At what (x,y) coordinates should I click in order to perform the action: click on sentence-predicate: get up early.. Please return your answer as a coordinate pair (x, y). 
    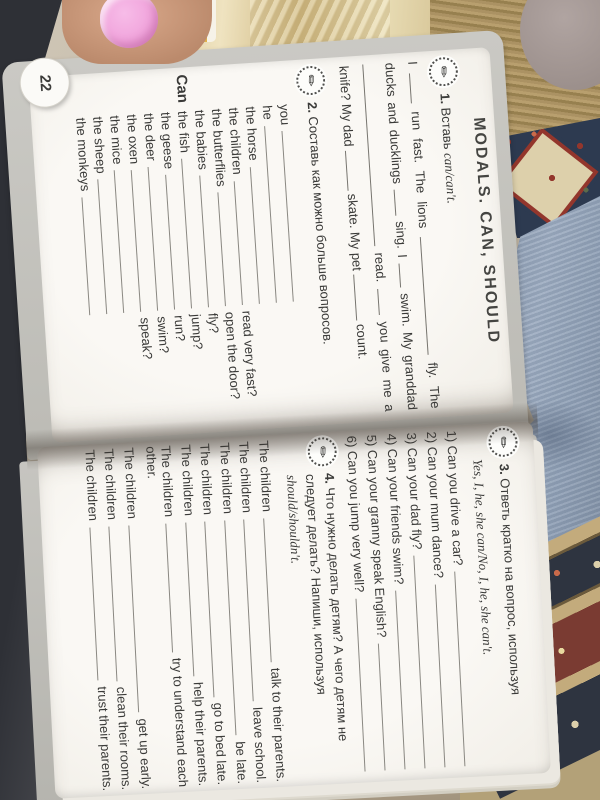
    Looking at the image, I should click on (145, 754).